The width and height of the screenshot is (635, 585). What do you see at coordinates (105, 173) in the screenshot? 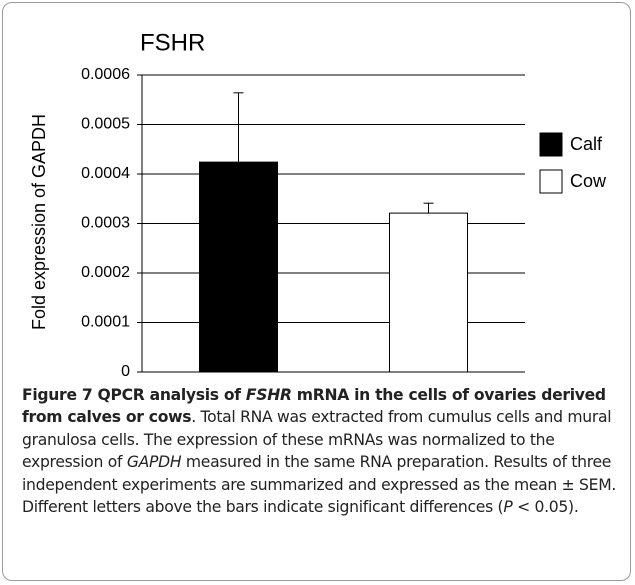
I see `y-tick-label: 0.0004` at bounding box center [105, 173].